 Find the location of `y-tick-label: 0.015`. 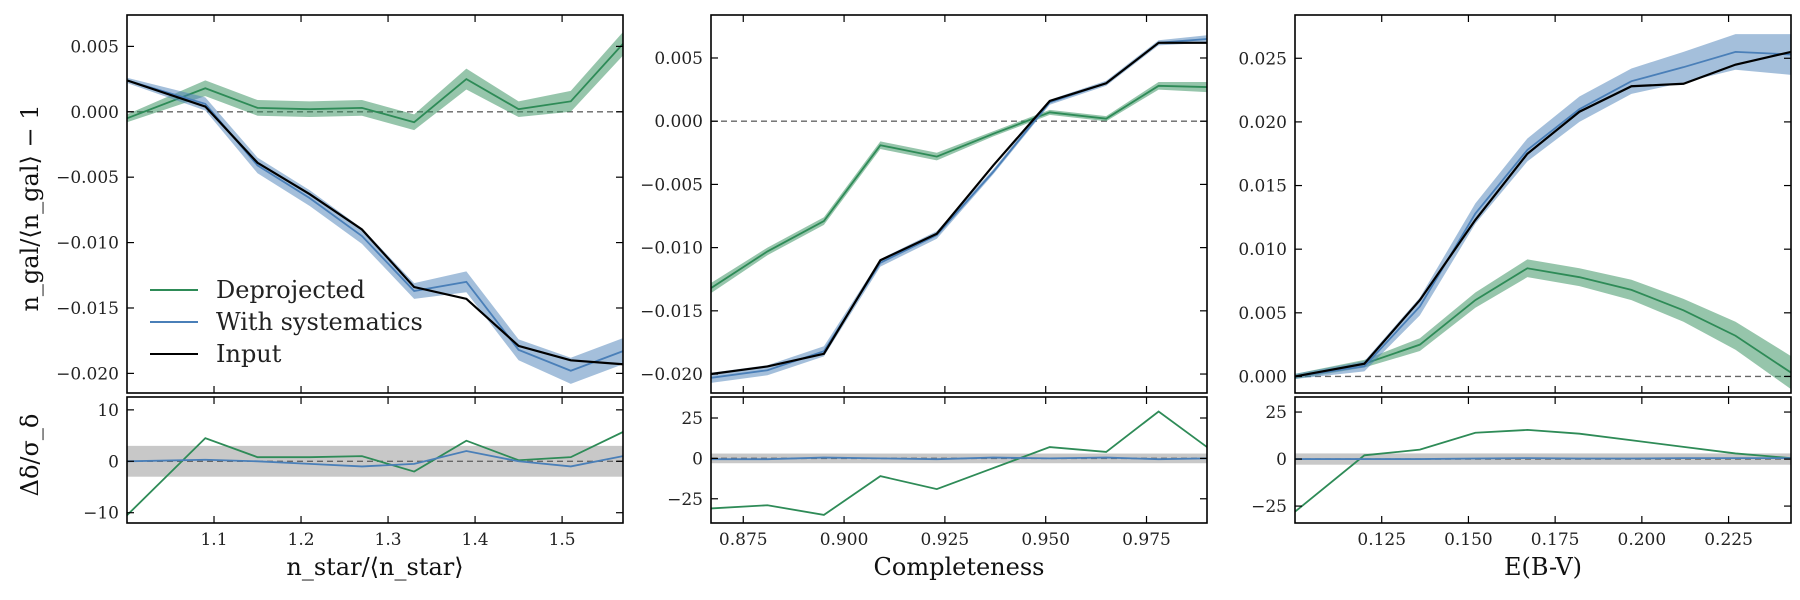

y-tick-label: 0.015 is located at coordinates (1262, 187).